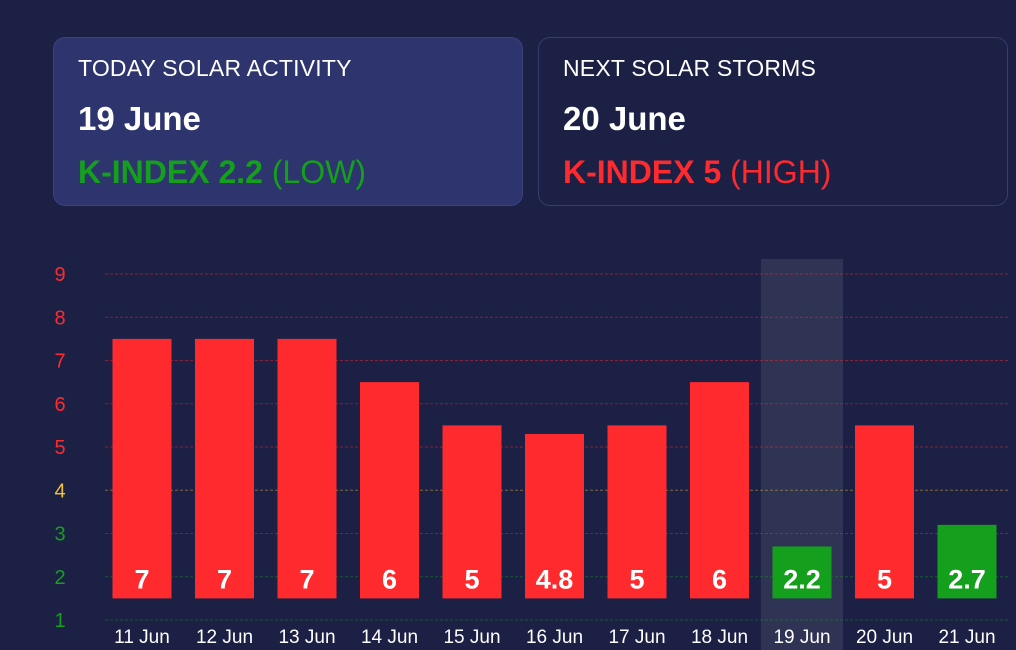 The image size is (1016, 650). Describe the element at coordinates (59, 275) in the screenshot. I see `y-tick-label: 9` at that location.